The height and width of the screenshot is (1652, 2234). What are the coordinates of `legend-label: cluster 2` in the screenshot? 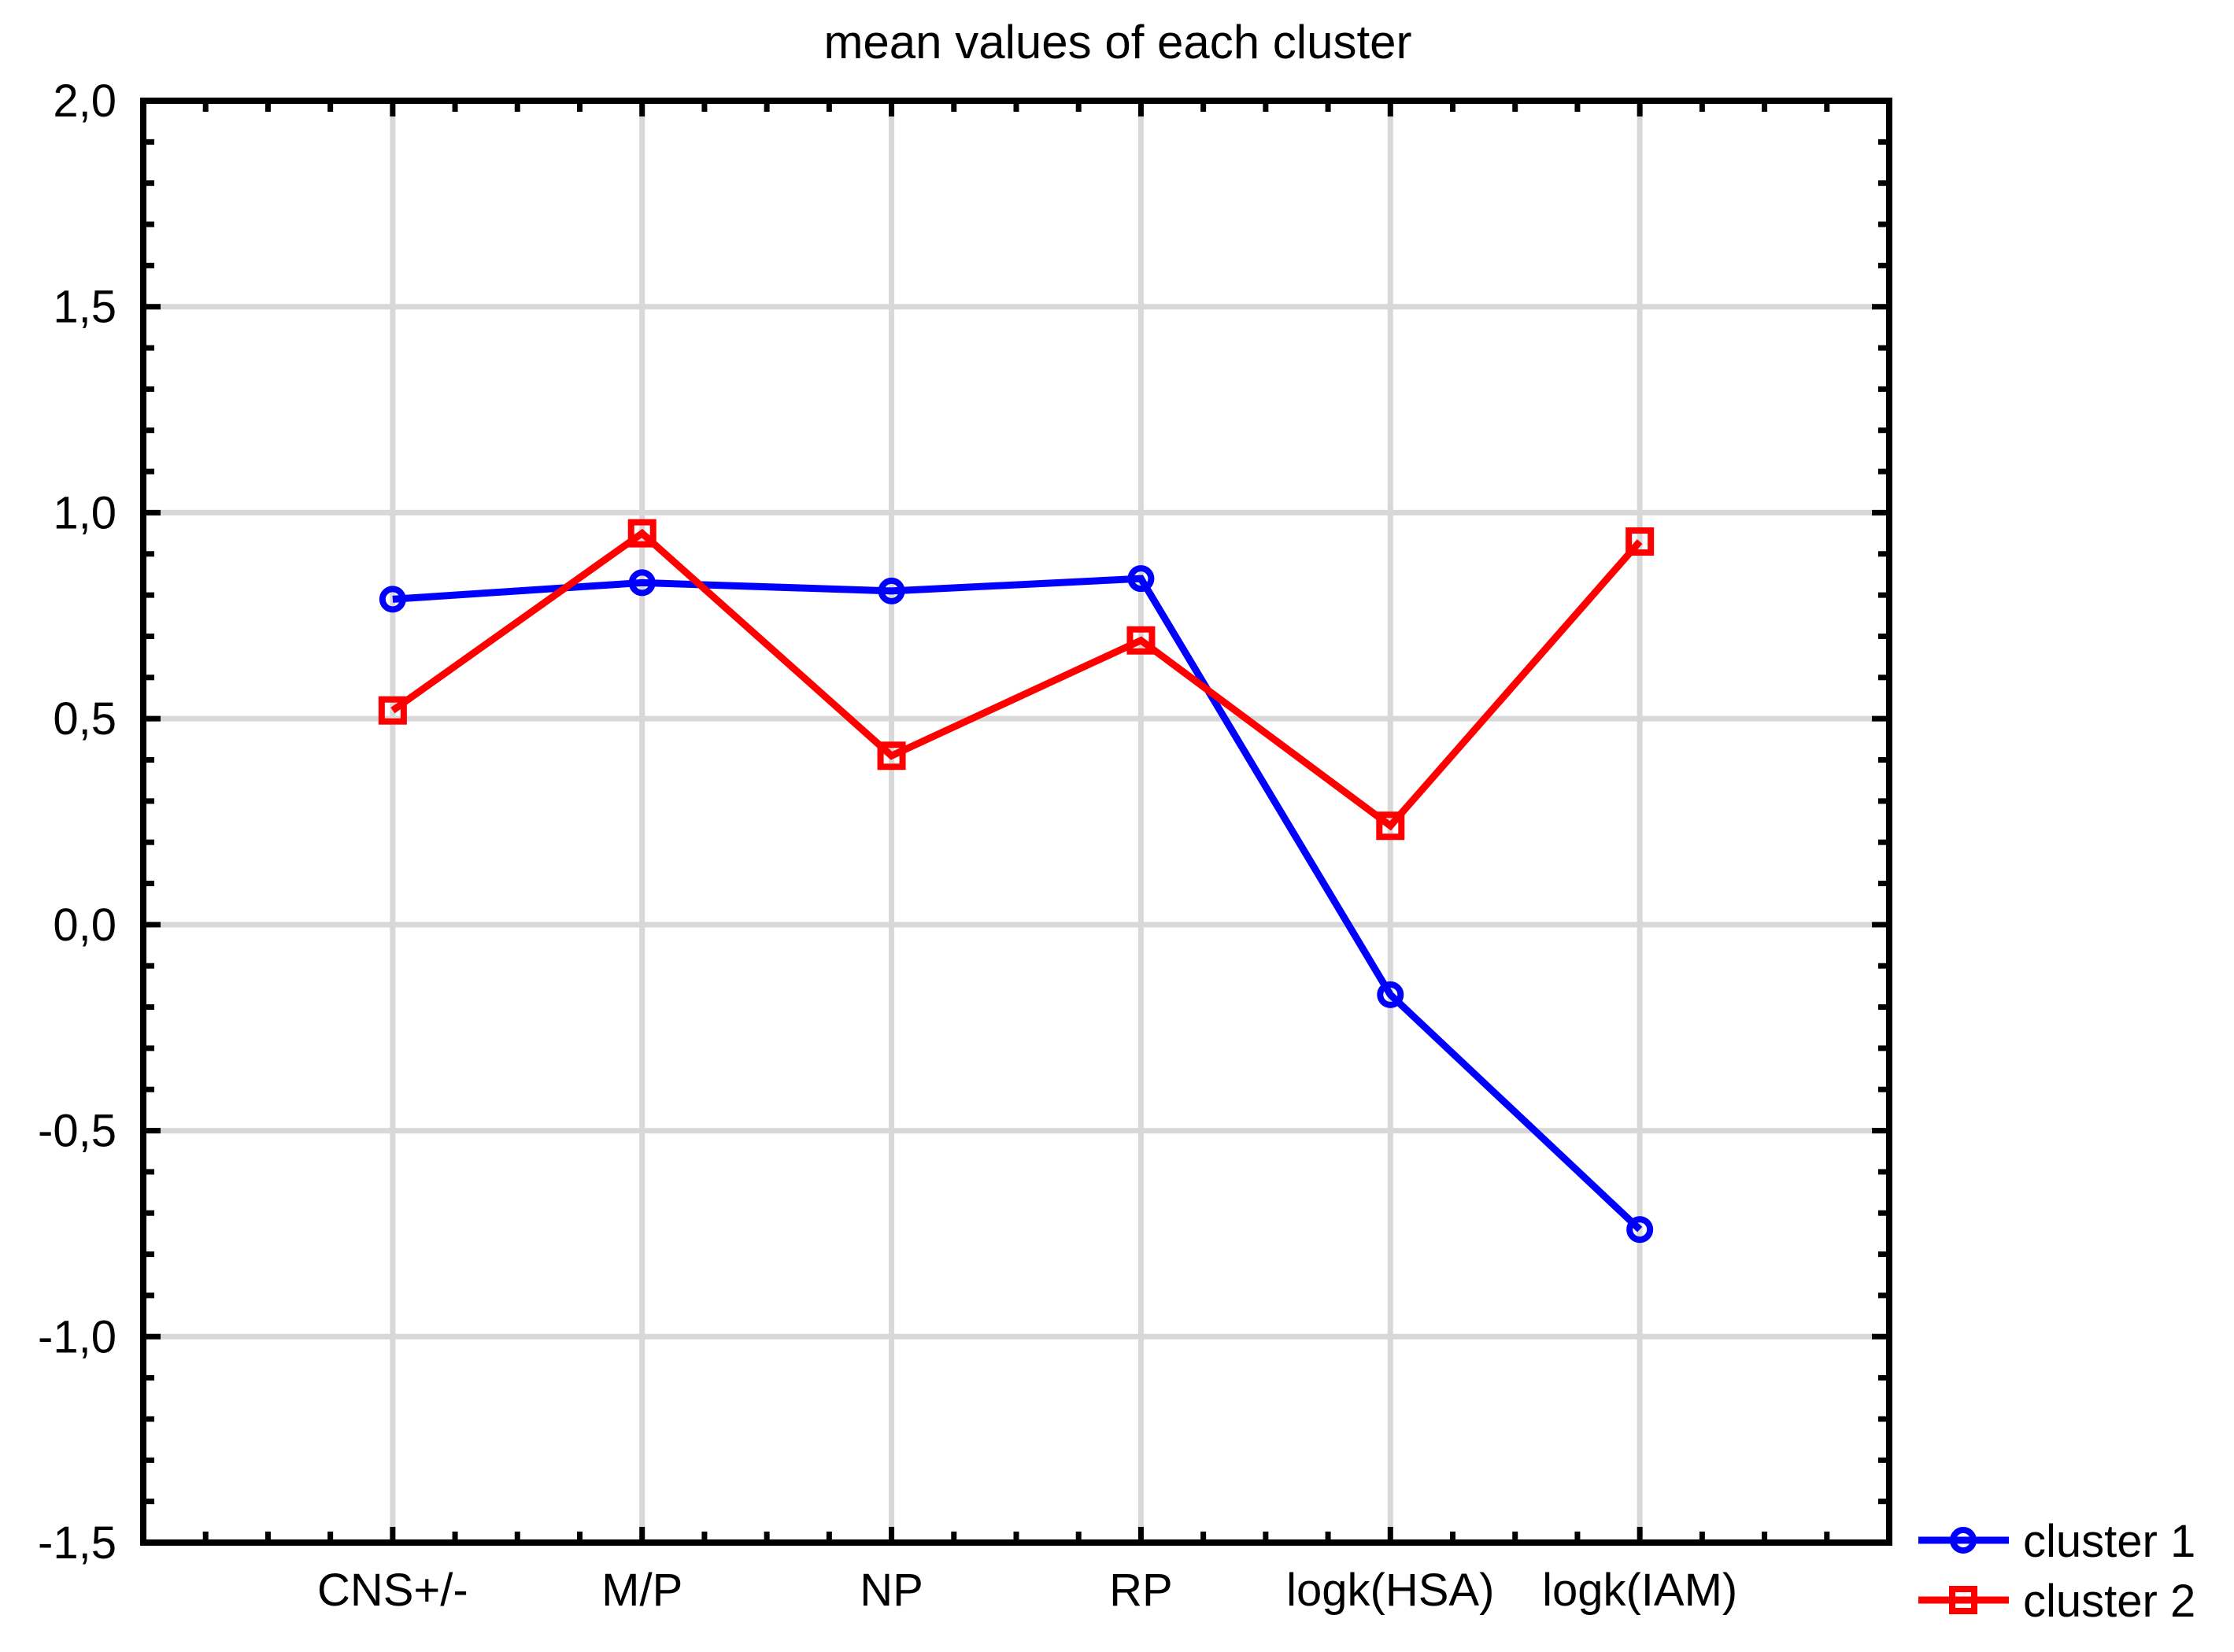 It's located at (2109, 1602).